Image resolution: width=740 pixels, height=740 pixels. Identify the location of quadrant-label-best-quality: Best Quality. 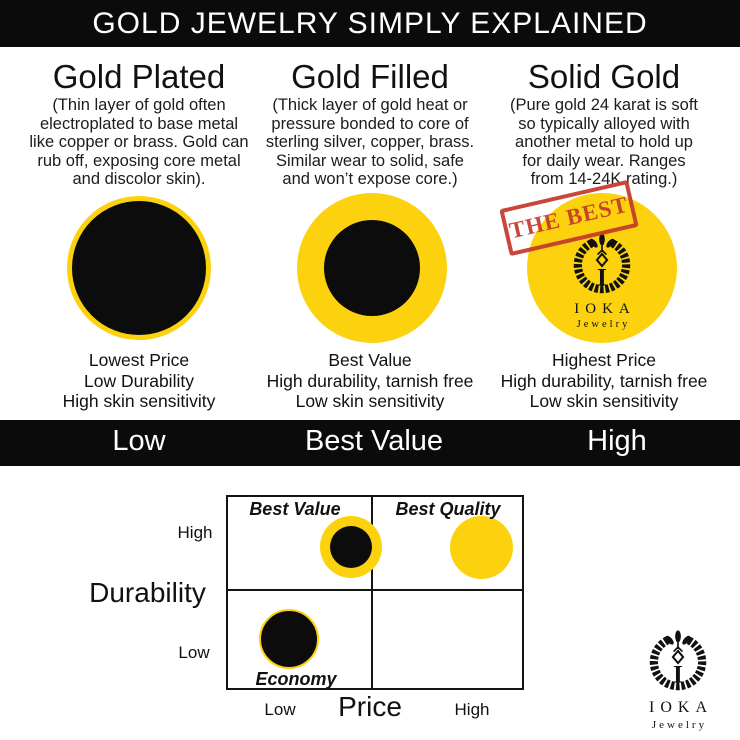
(448, 509).